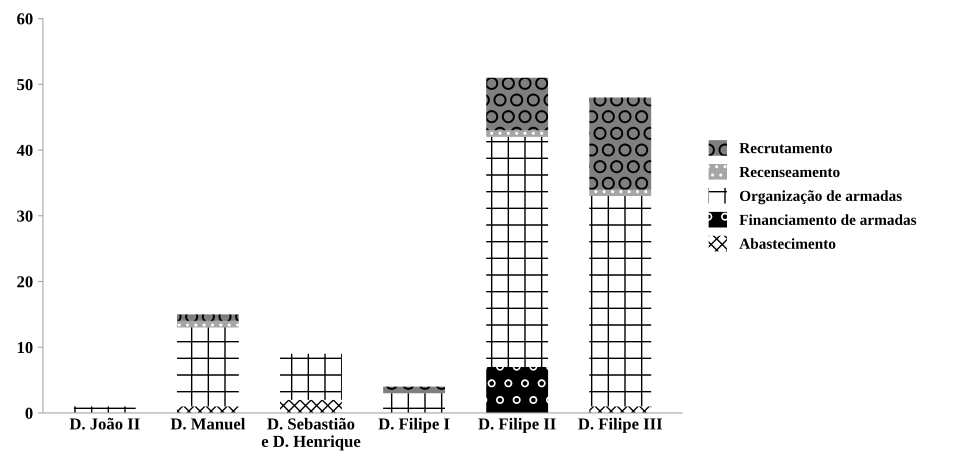 The height and width of the screenshot is (464, 954). Describe the element at coordinates (785, 148) in the screenshot. I see `legend-label: Recrutamento` at that location.